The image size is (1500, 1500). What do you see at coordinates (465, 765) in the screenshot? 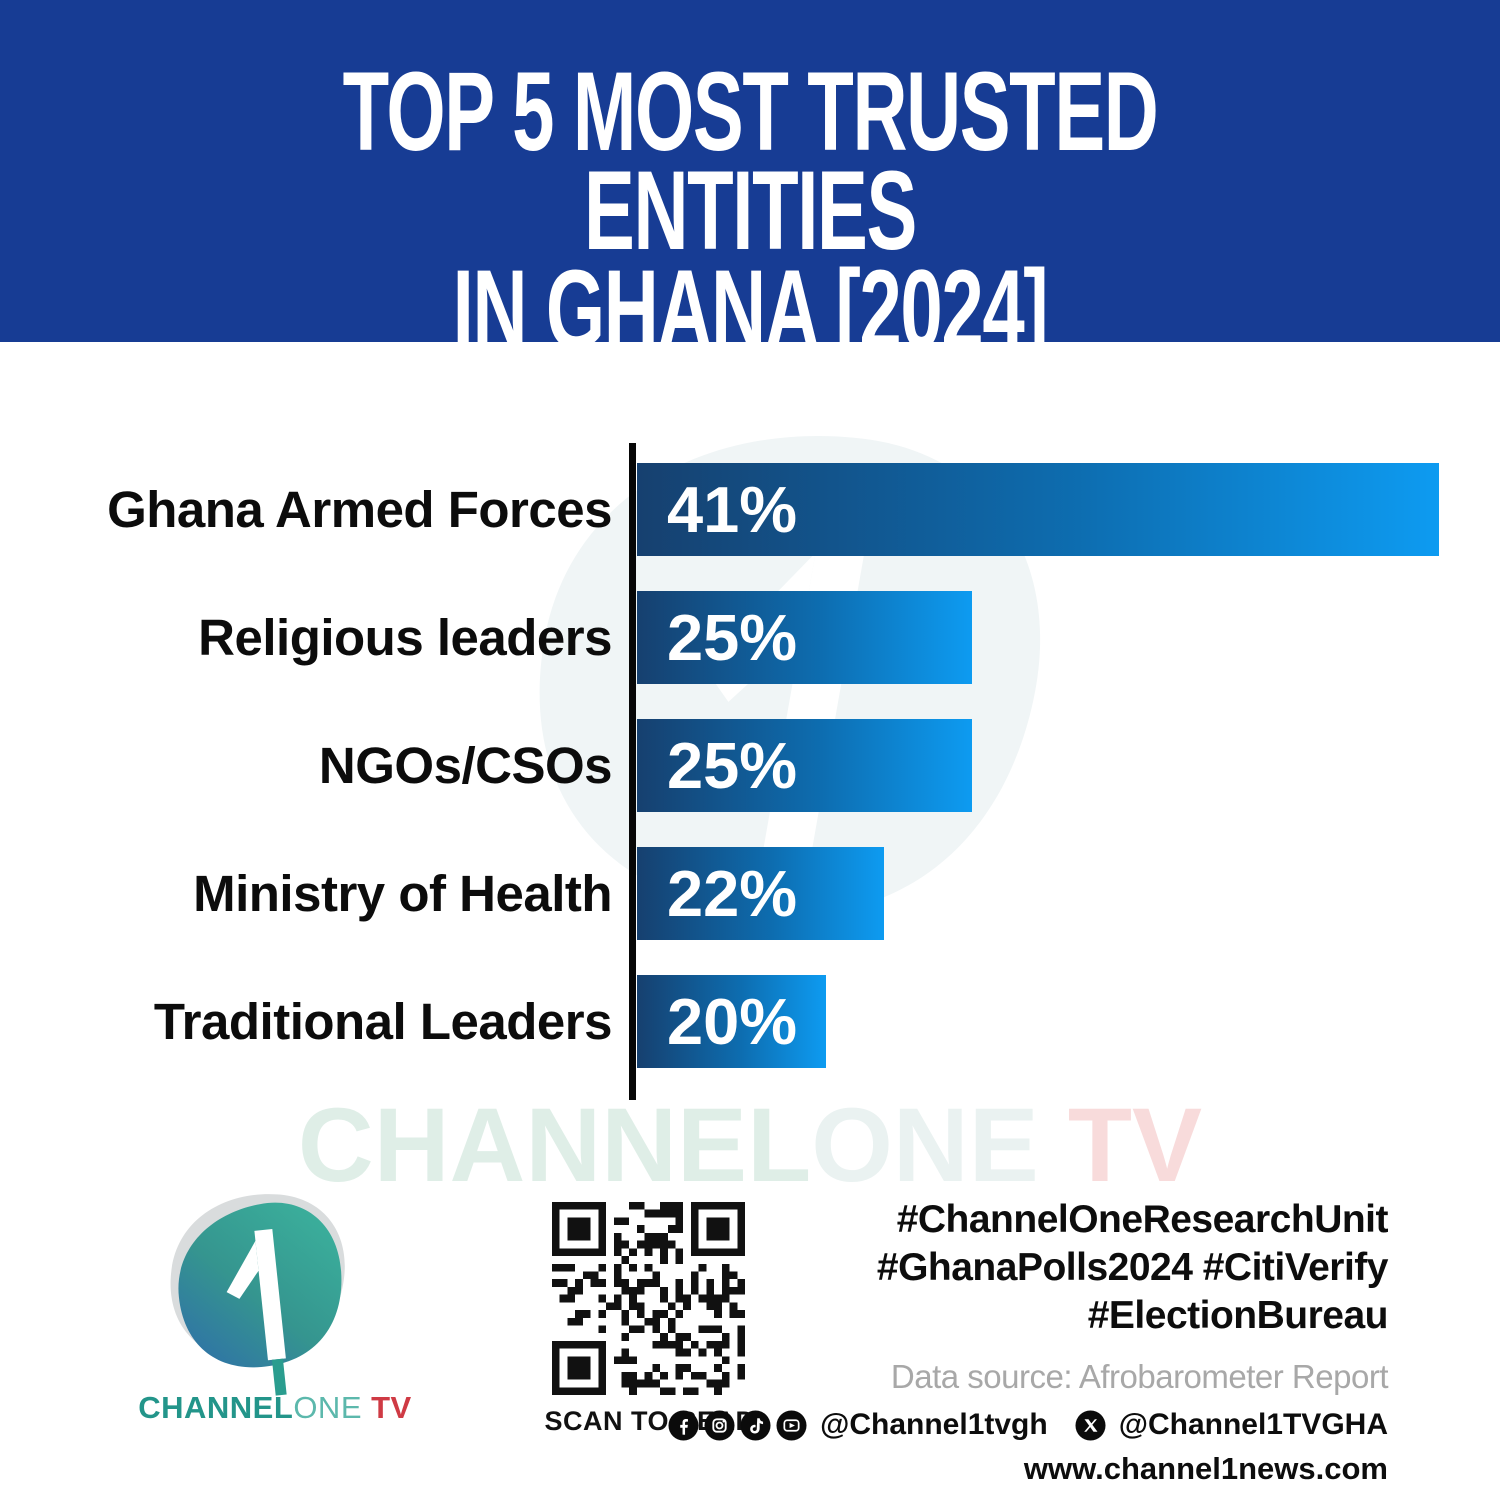
I see `category-label: NGOs/CSOs` at bounding box center [465, 765].